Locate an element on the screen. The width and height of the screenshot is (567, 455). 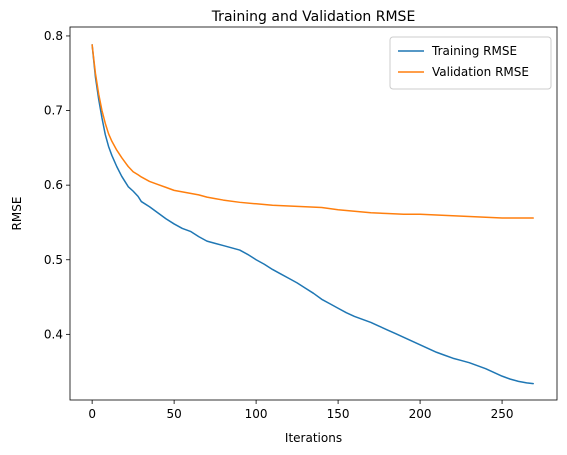
x-tick-label: 0 is located at coordinates (92, 414).